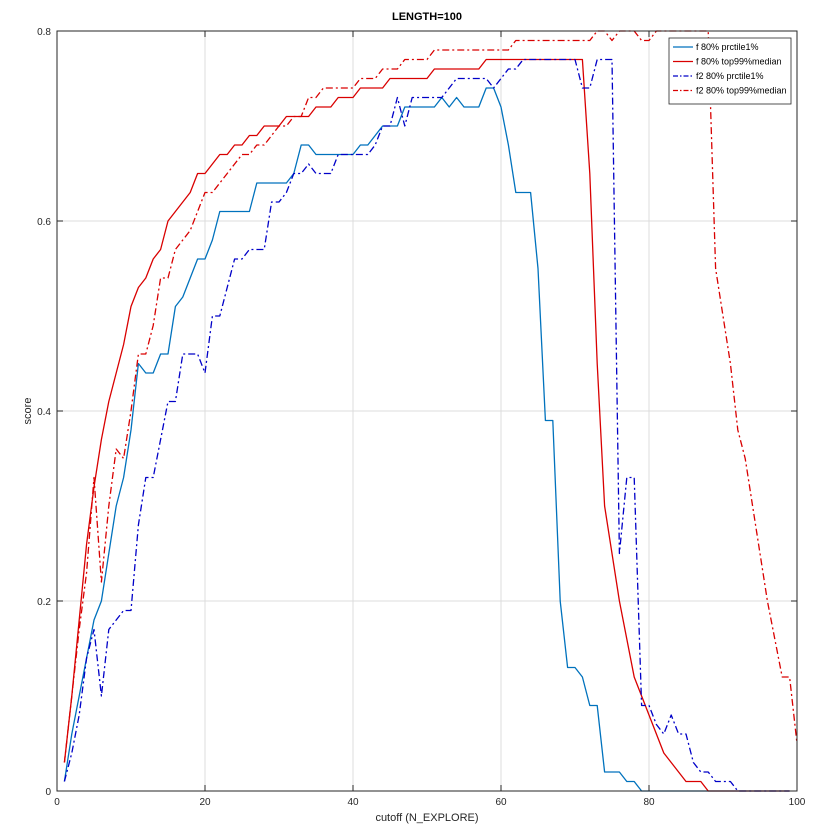  Describe the element at coordinates (48, 792) in the screenshot. I see `y-tick-label: 0` at that location.